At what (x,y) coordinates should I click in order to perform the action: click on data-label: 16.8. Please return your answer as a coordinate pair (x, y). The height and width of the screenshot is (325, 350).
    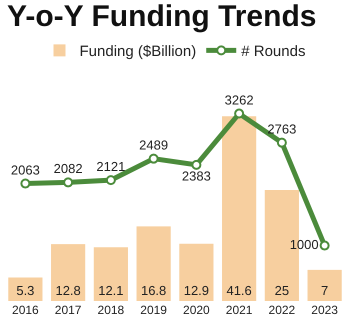
    Looking at the image, I should click on (153, 290).